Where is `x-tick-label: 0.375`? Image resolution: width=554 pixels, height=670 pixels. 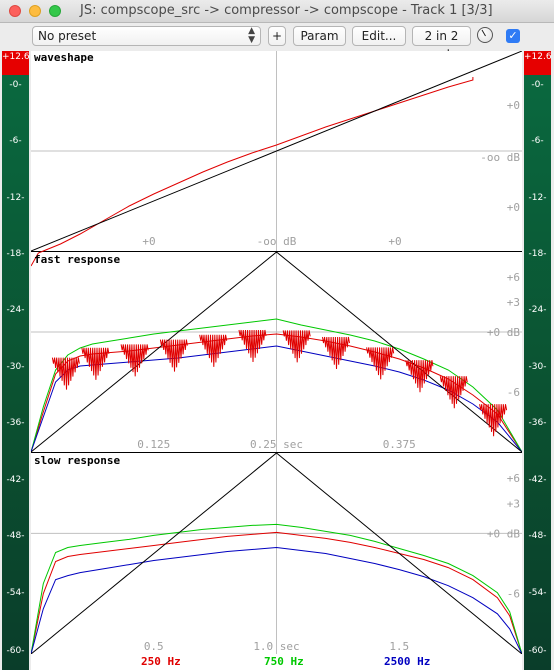
x-tick-label: 0.375 is located at coordinates (399, 444).